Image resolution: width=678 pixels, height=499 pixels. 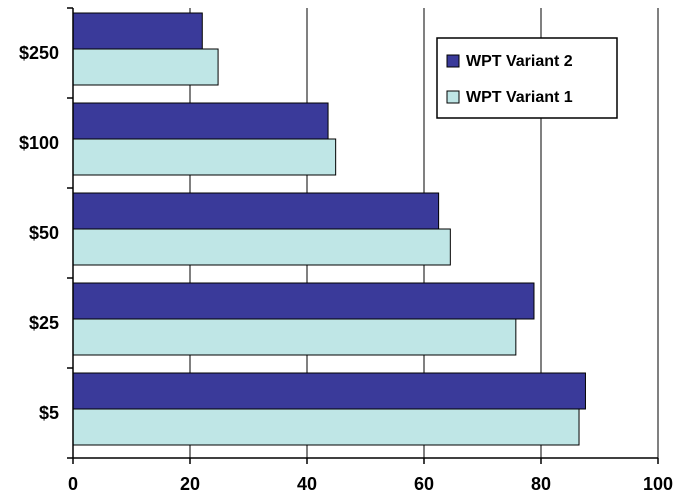 What do you see at coordinates (519, 61) in the screenshot?
I see `legend-label-1: WPT Variant 2` at bounding box center [519, 61].